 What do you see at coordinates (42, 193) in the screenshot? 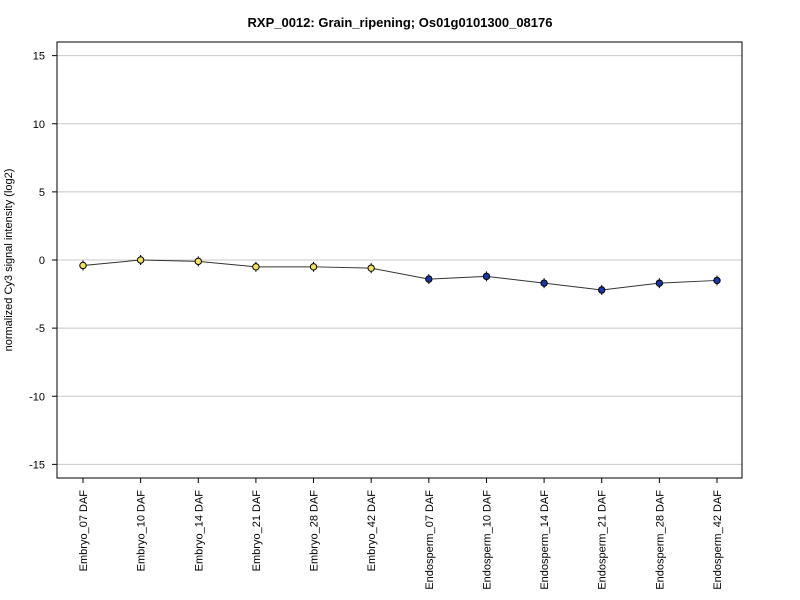
I see `y-tick-label: 5` at bounding box center [42, 193].